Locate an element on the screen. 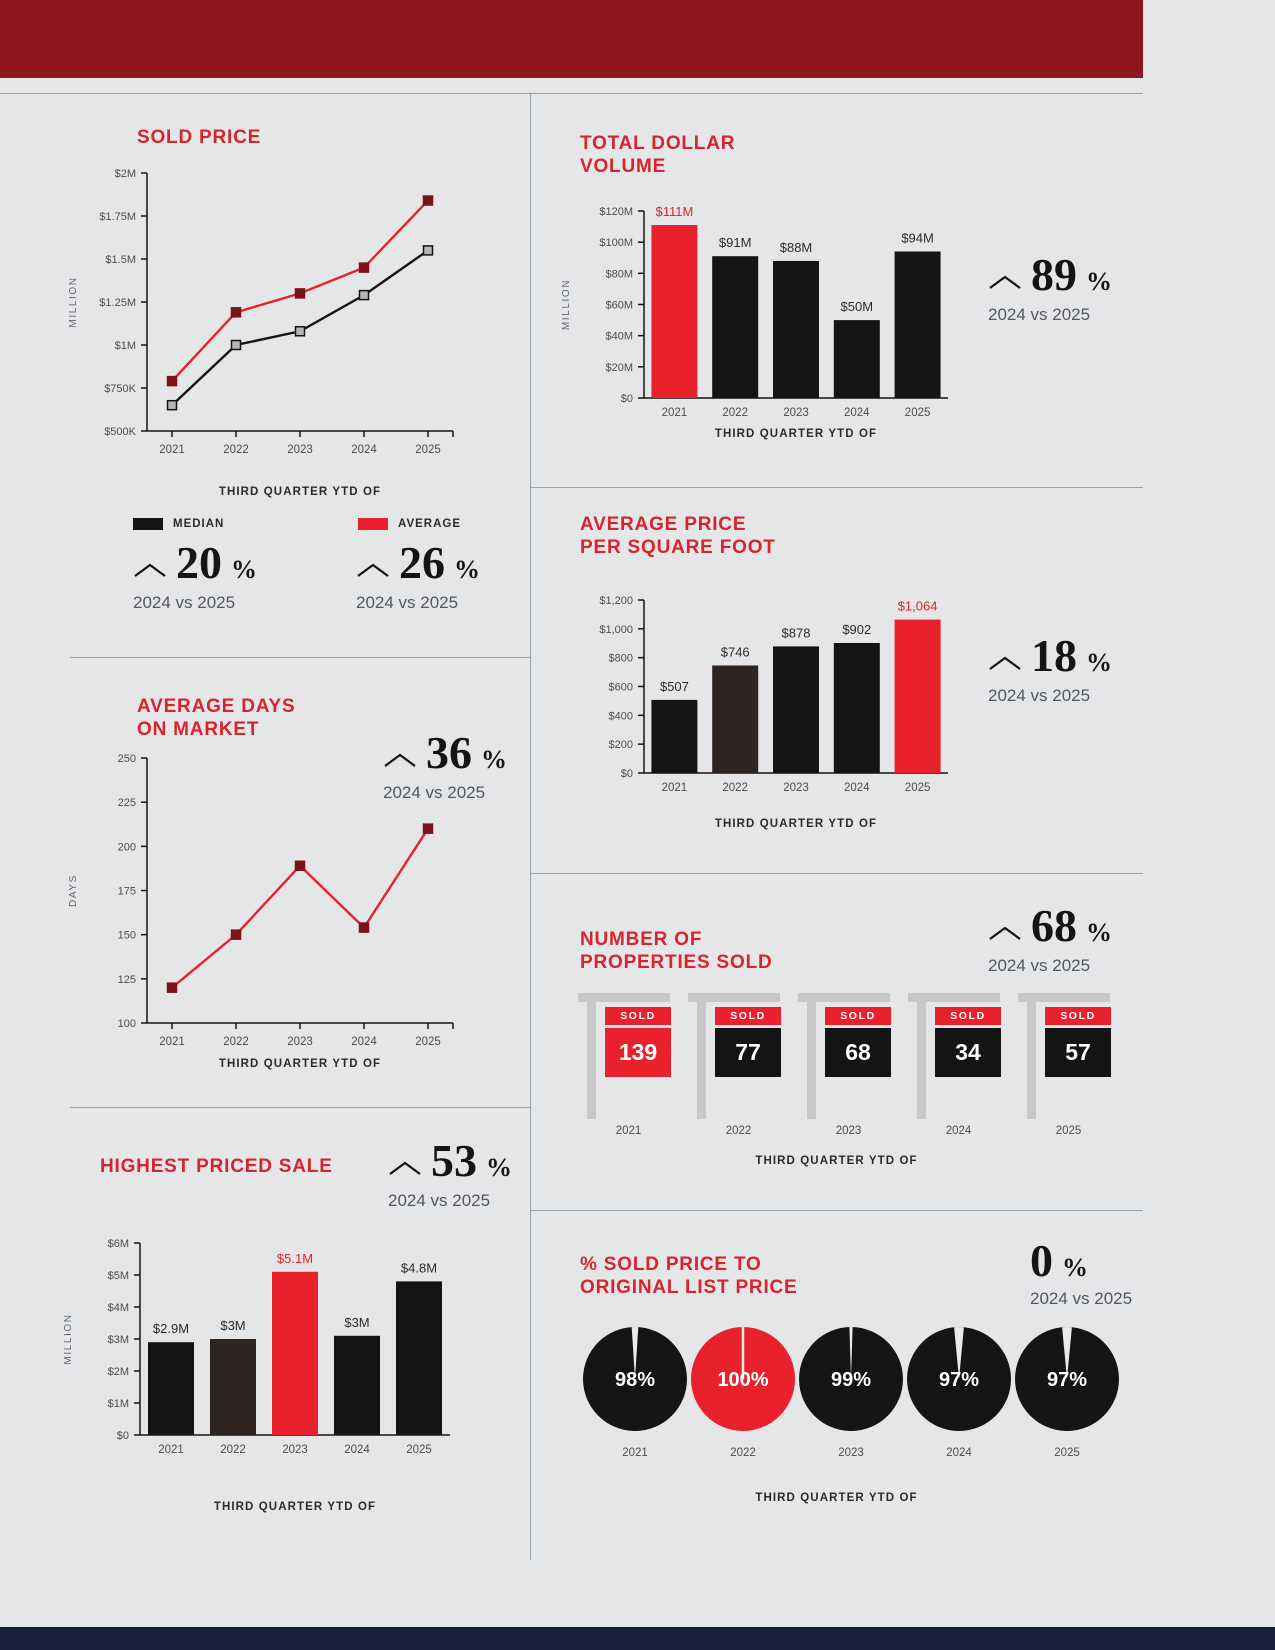  volume-change-stat: 89% 2024 vs 2025 is located at coordinates (1050, 288).